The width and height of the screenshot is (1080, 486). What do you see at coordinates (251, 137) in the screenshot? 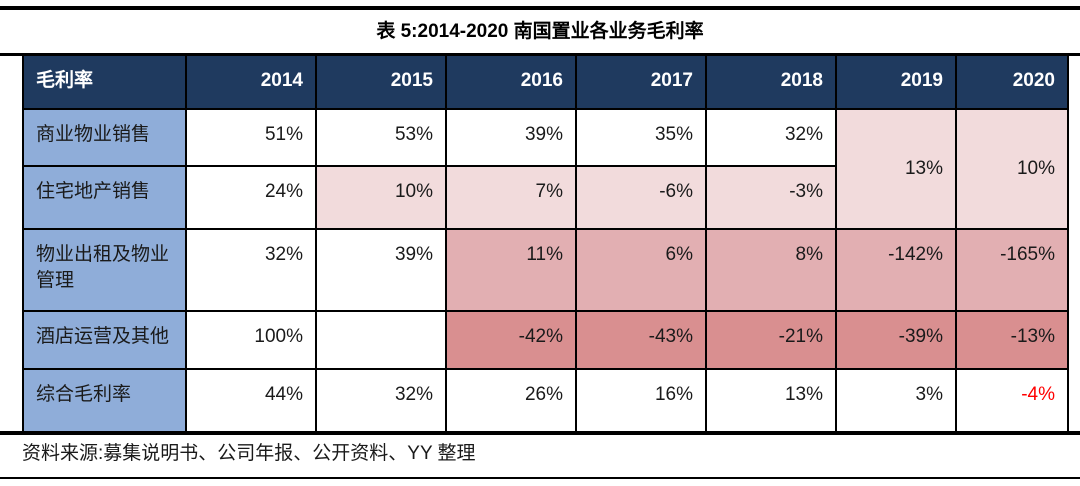
I see `value-cell: 51%` at bounding box center [251, 137].